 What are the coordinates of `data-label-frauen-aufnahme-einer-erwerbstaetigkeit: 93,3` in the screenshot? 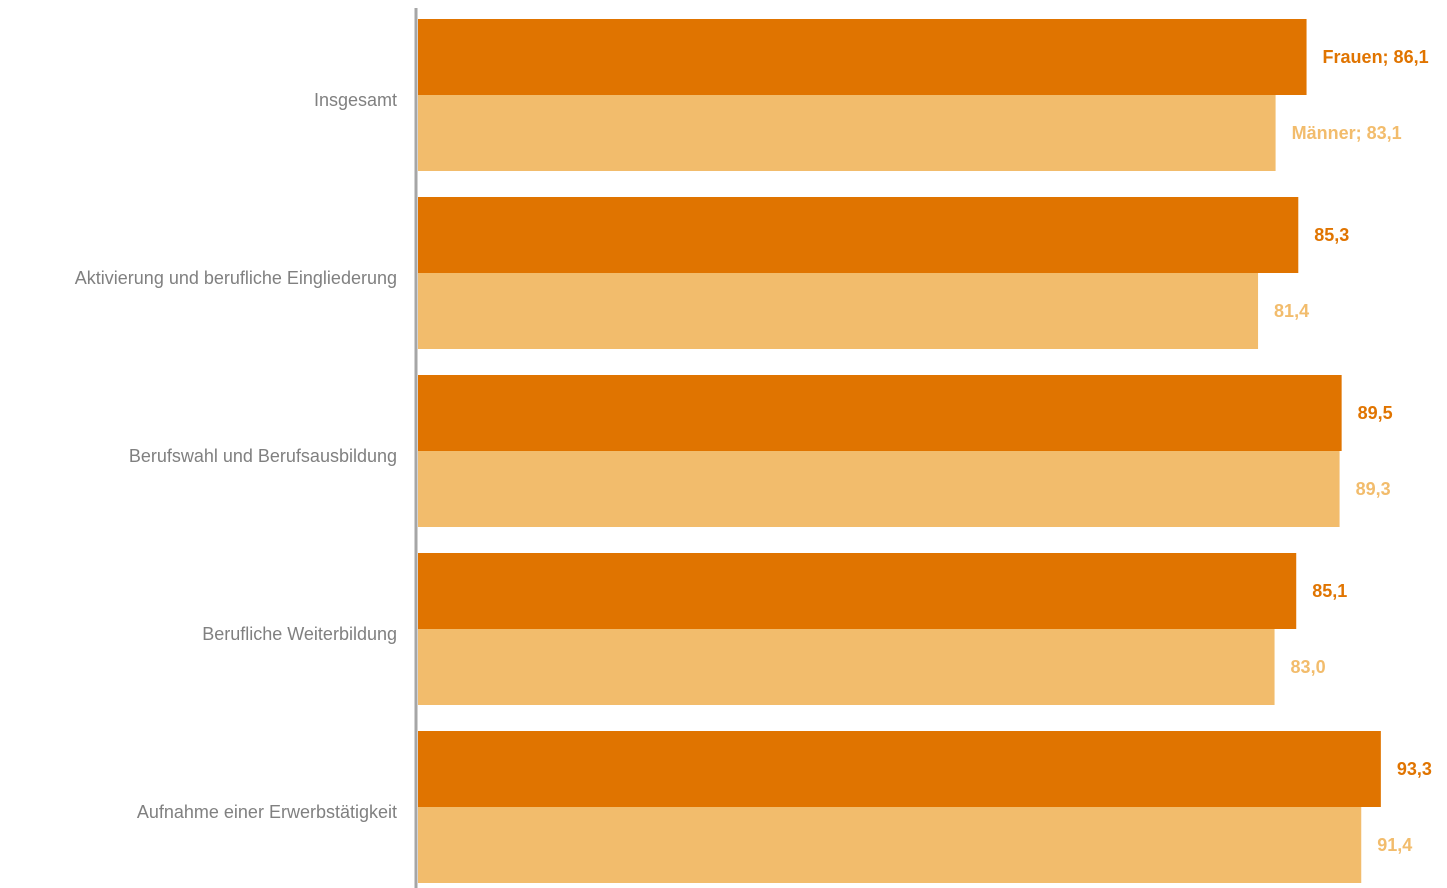 It's located at (1414, 769).